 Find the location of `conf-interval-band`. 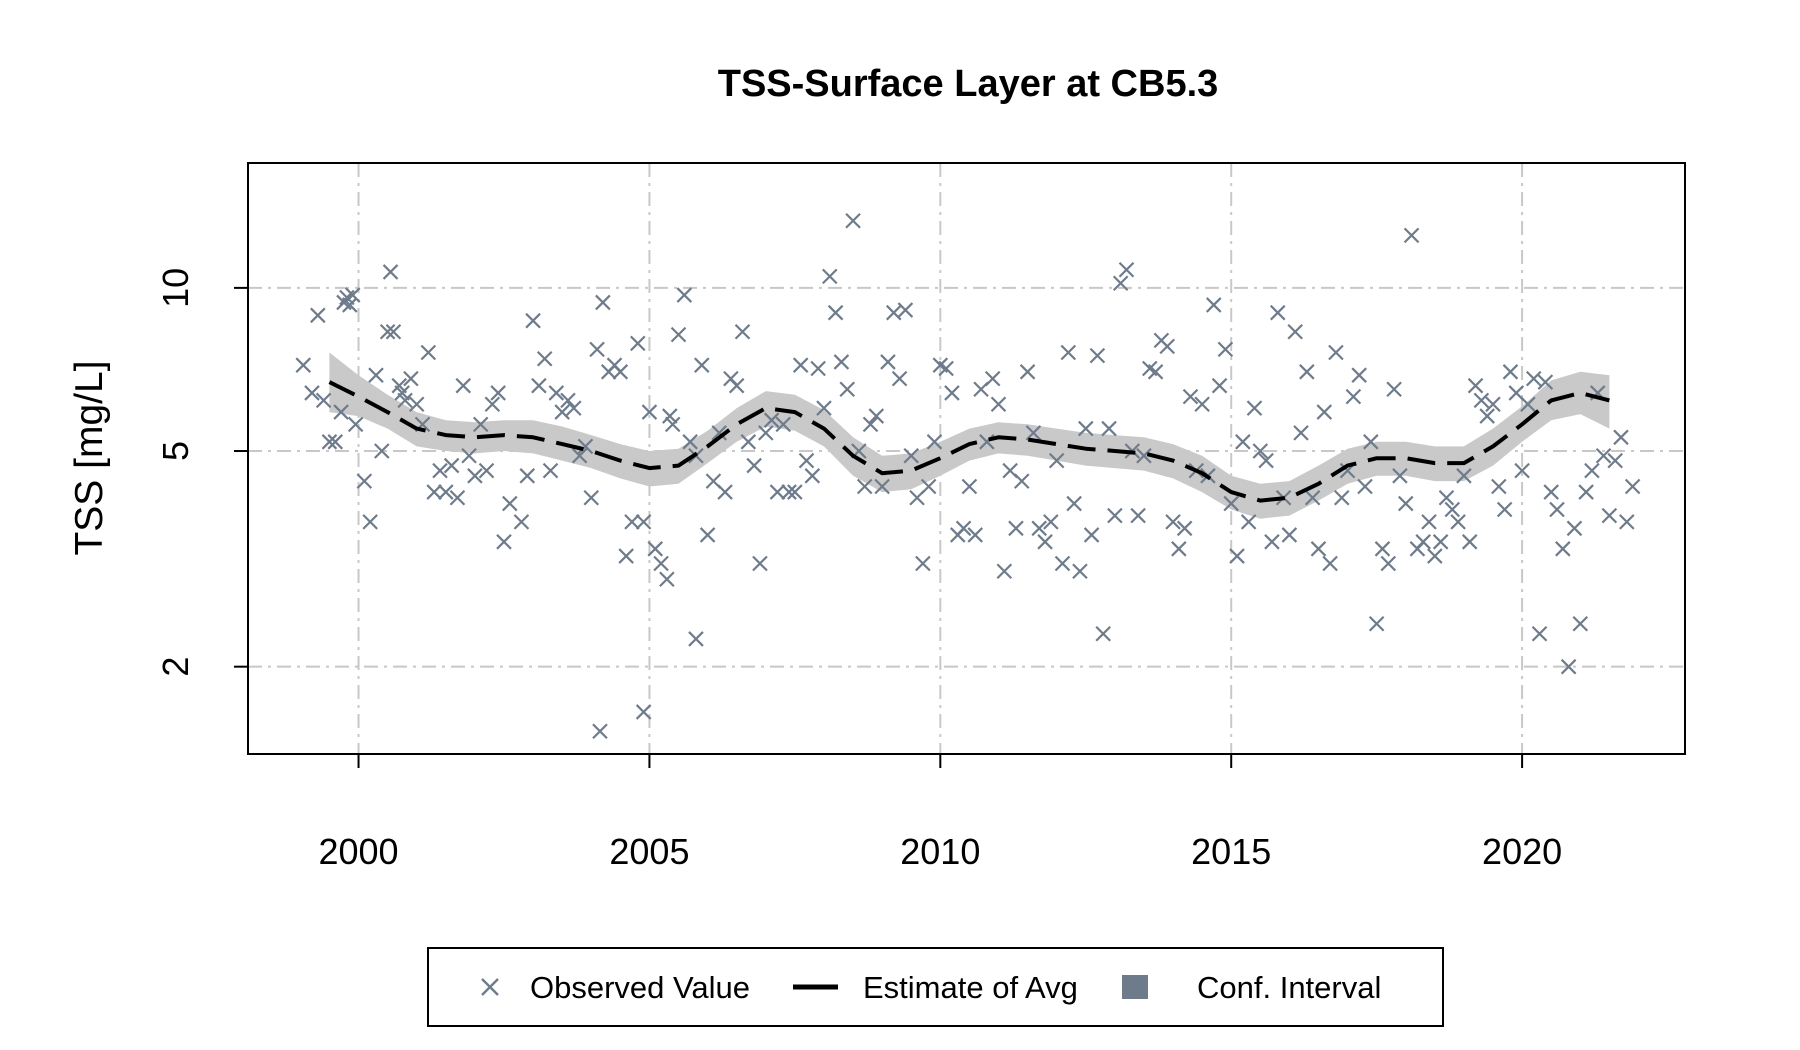

conf-interval-band is located at coordinates (969, 435).